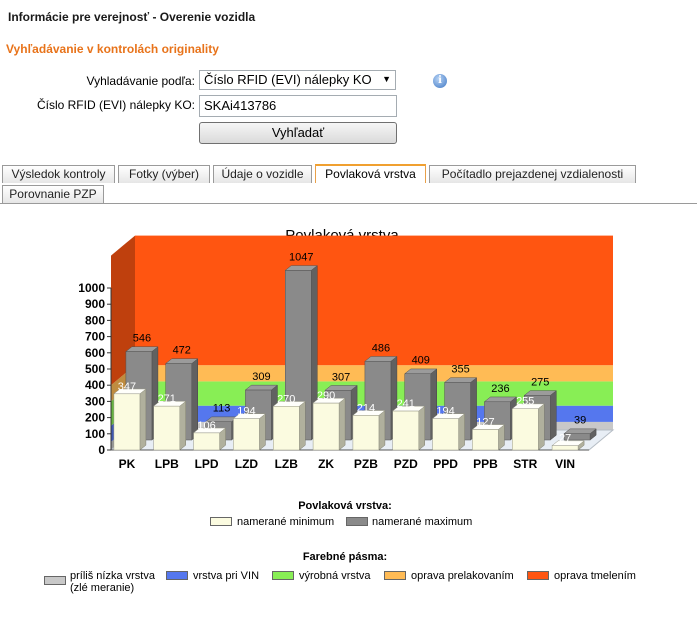 The image size is (697, 622). I want to click on x-tick-label-PPD: PPD, so click(445, 464).